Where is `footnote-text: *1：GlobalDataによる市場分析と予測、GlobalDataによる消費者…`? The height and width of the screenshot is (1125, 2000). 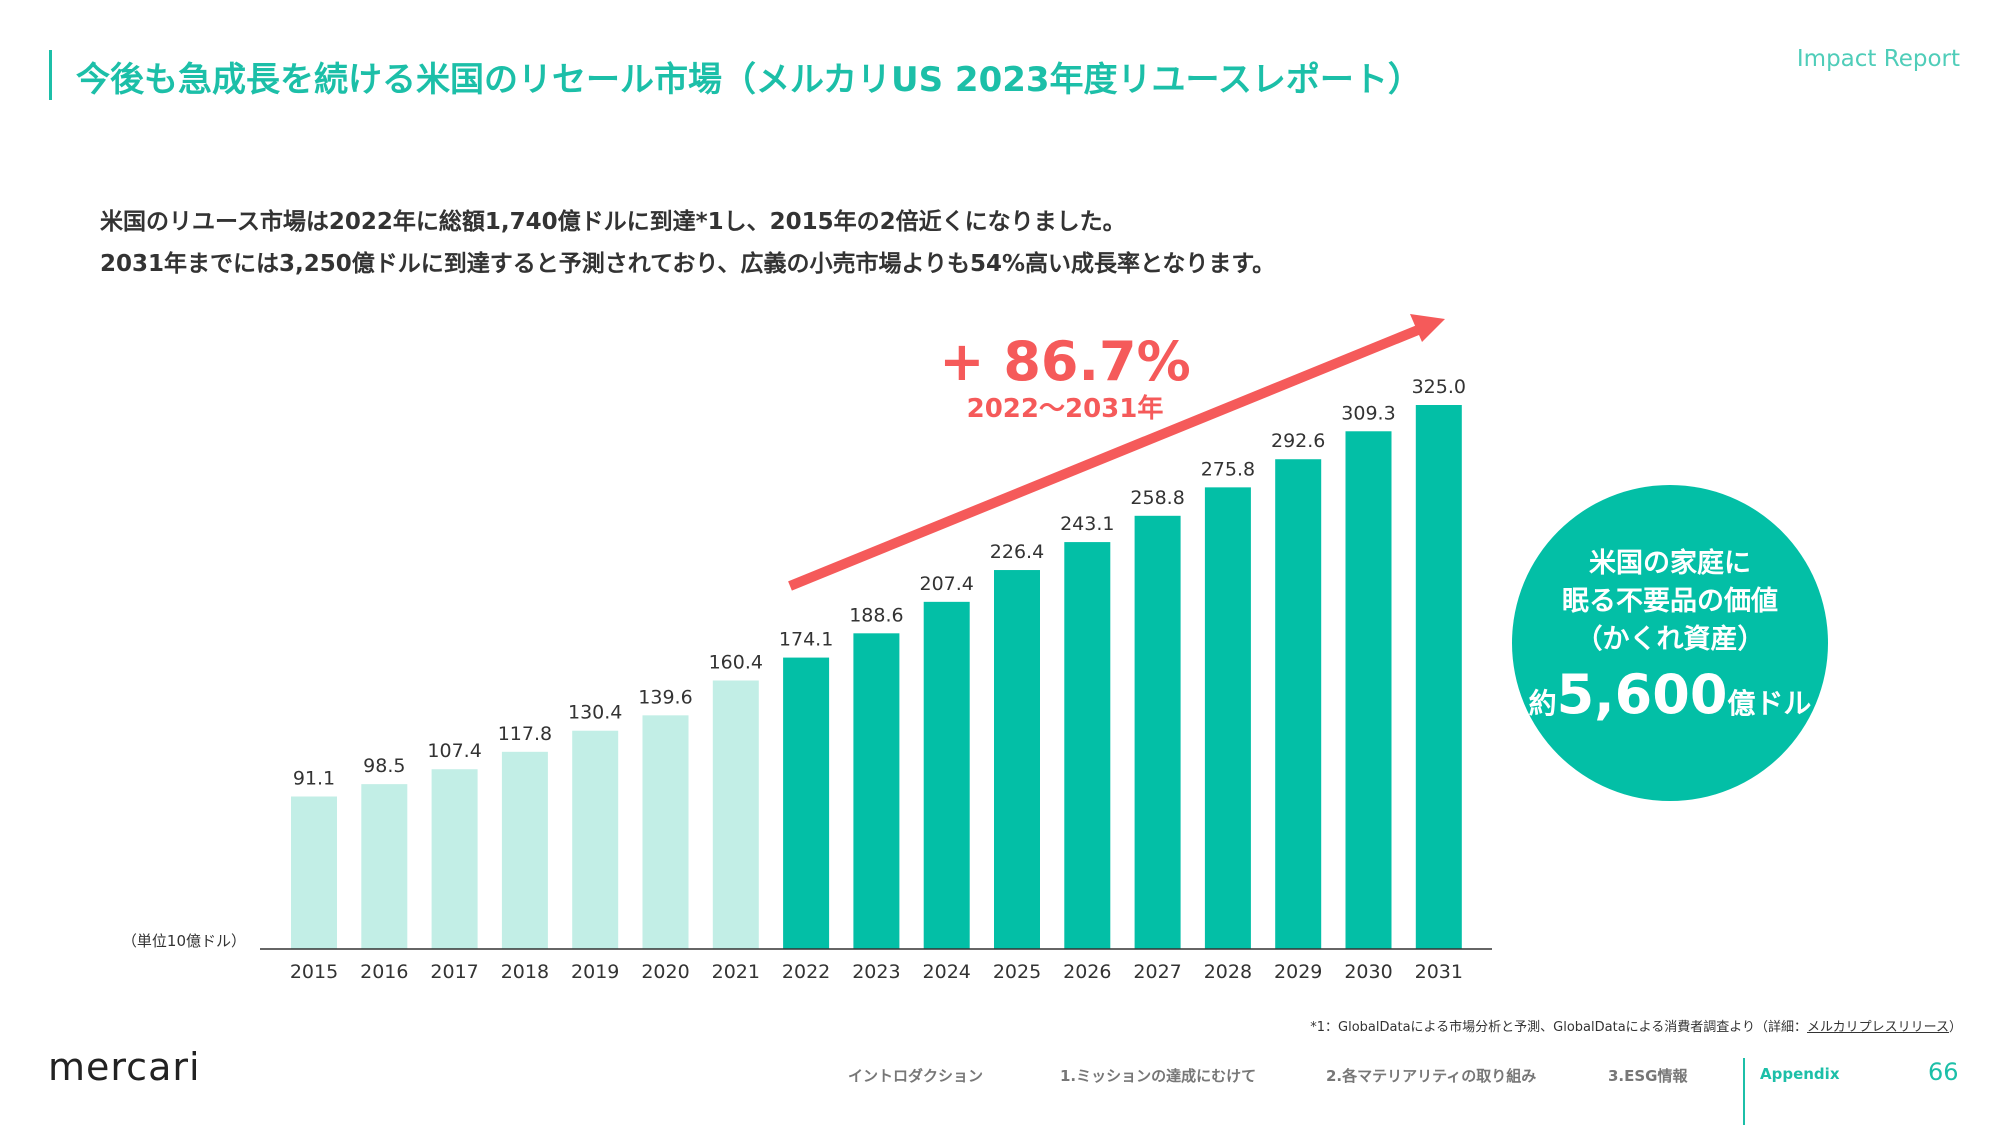
footnote-text: *1：GlobalDataによる市場分析と予測、GlobalDataによる消費者… is located at coordinates (1559, 1027).